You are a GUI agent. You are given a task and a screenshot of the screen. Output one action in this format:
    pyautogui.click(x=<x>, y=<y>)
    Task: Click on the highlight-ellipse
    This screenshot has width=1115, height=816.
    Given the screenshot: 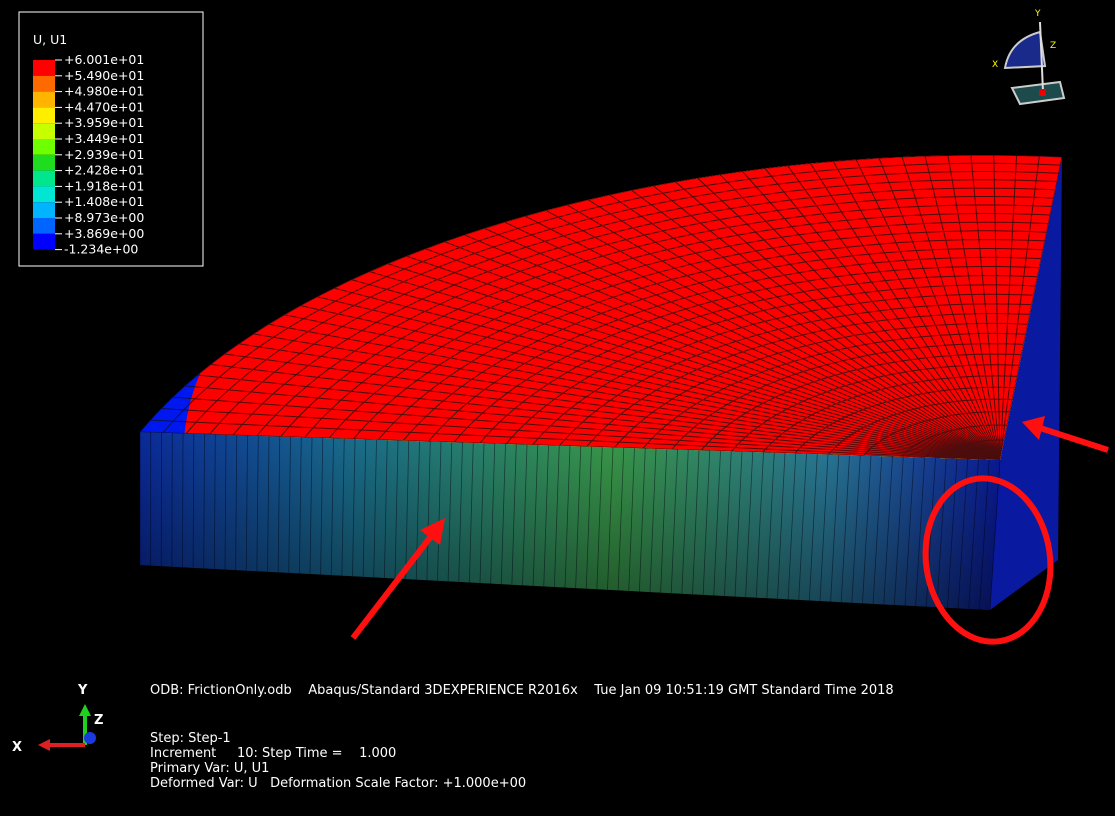 What is the action you would take?
    pyautogui.click(x=988, y=560)
    